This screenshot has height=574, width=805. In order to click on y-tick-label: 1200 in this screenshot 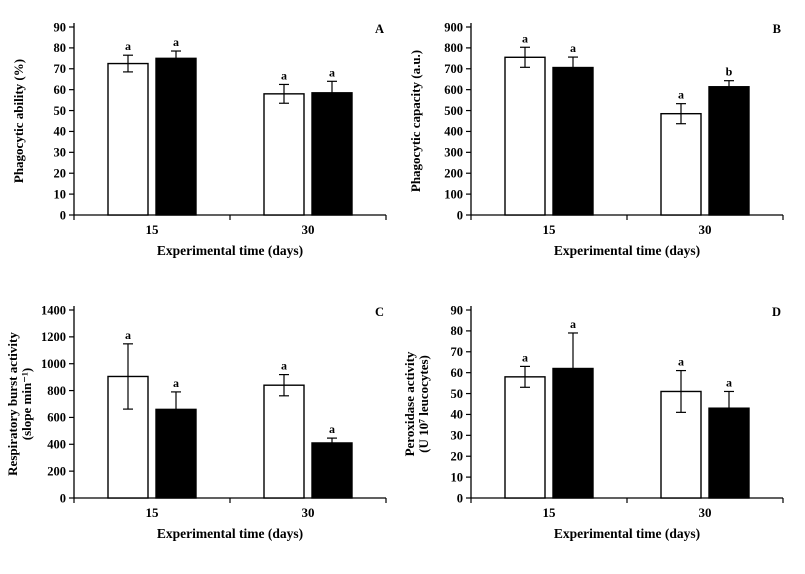, I will do `click(53, 337)`.